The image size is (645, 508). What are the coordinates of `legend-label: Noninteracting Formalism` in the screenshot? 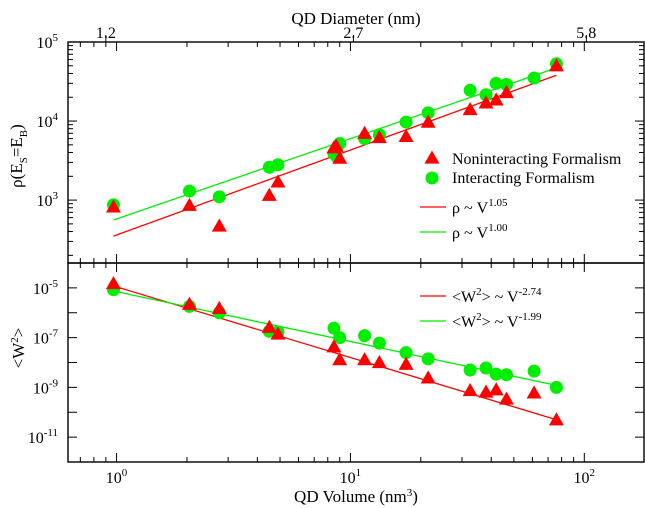 It's located at (537, 159).